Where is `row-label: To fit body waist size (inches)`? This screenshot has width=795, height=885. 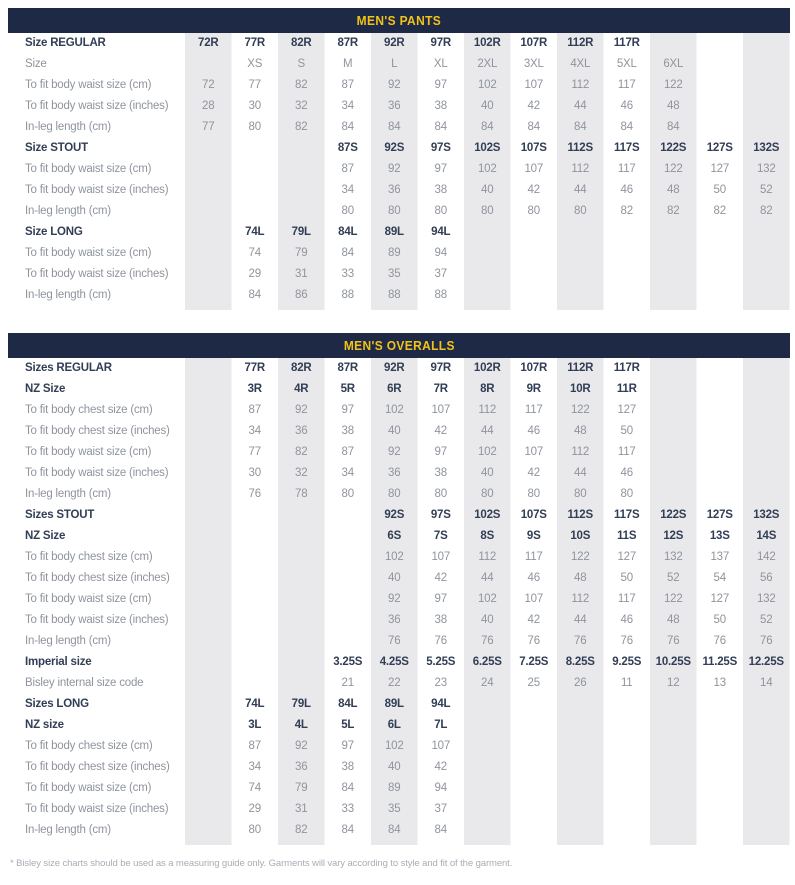 row-label: To fit body waist size (inches) is located at coordinates (97, 274).